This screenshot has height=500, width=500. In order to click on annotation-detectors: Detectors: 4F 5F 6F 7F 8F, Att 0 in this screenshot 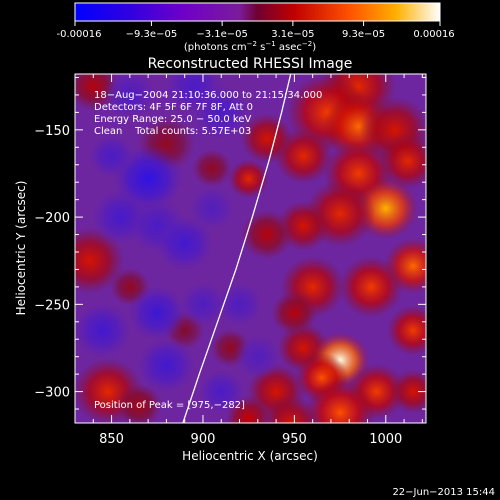, I will do `click(173, 107)`.